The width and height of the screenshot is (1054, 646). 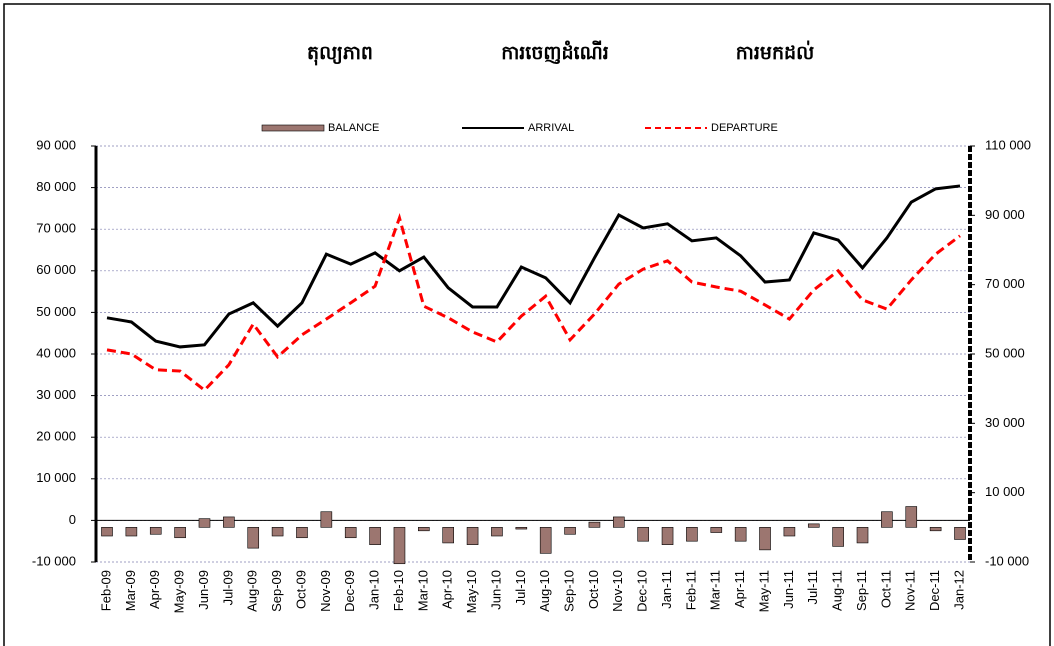 I want to click on y-tick-label: 50 000, so click(x=56, y=311).